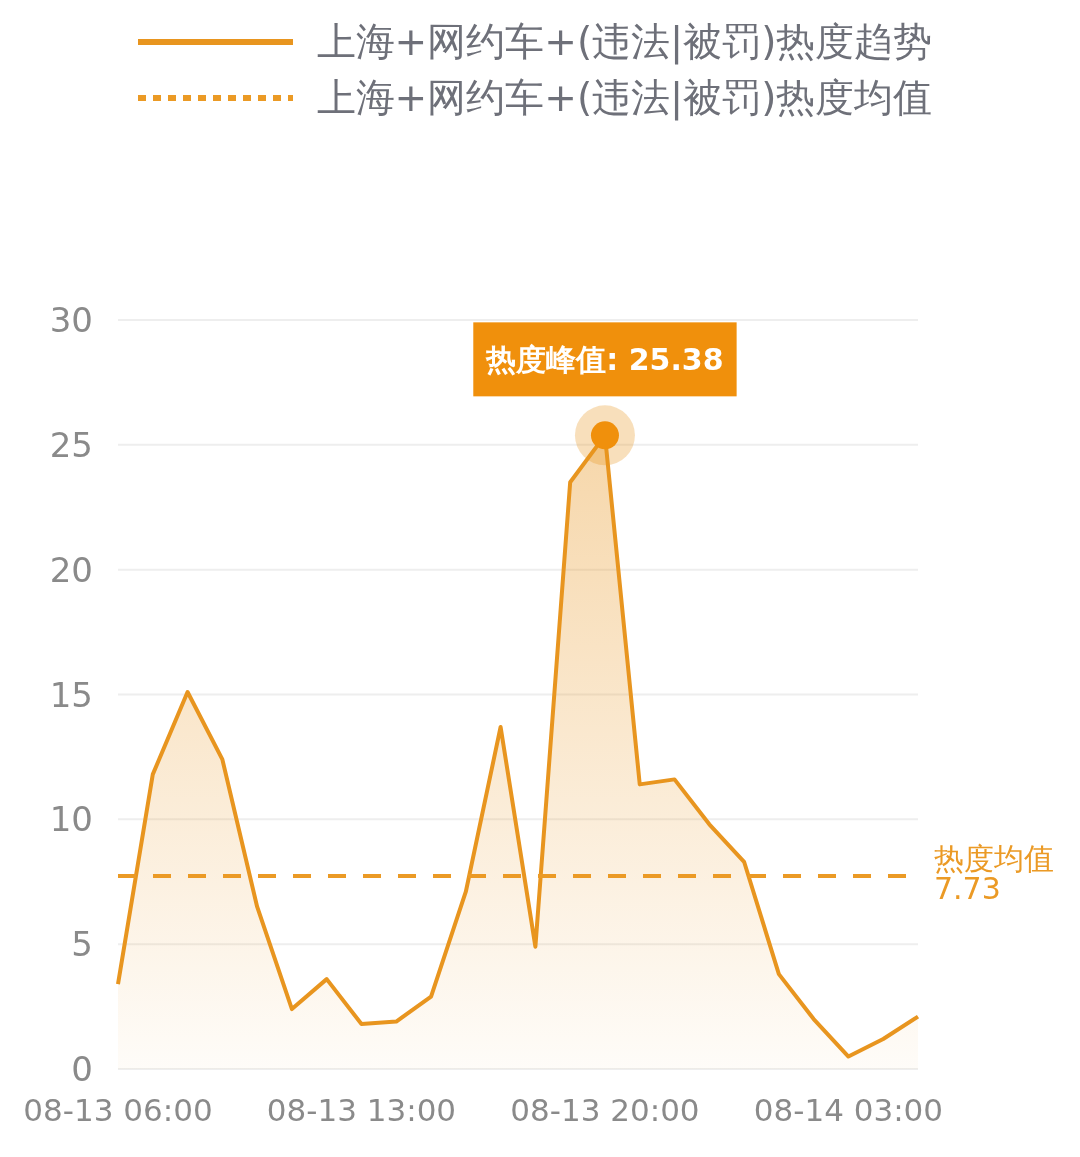 This screenshot has width=1080, height=1157. Describe the element at coordinates (71, 444) in the screenshot. I see `y-tick-label: 25` at that location.